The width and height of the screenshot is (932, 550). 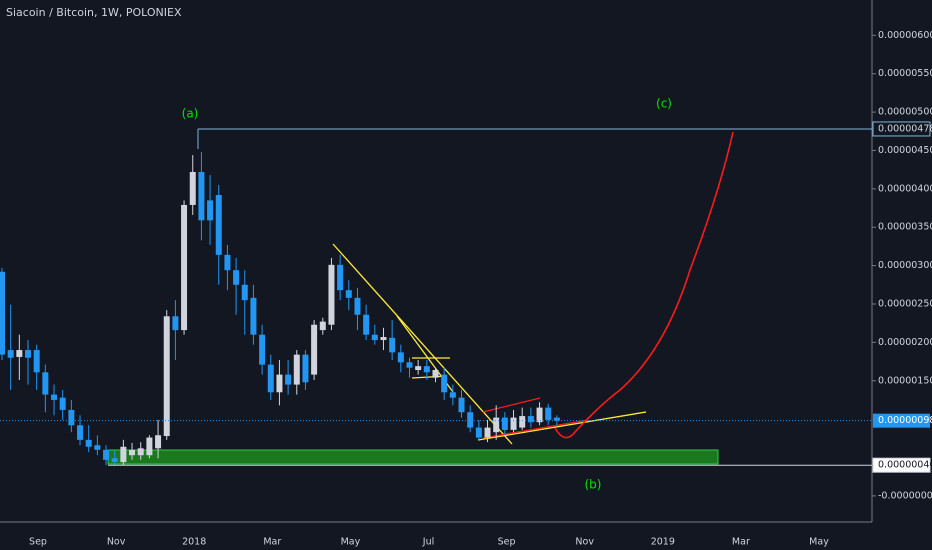 I want to click on y-tick-label: 0.00000350, so click(x=905, y=227).